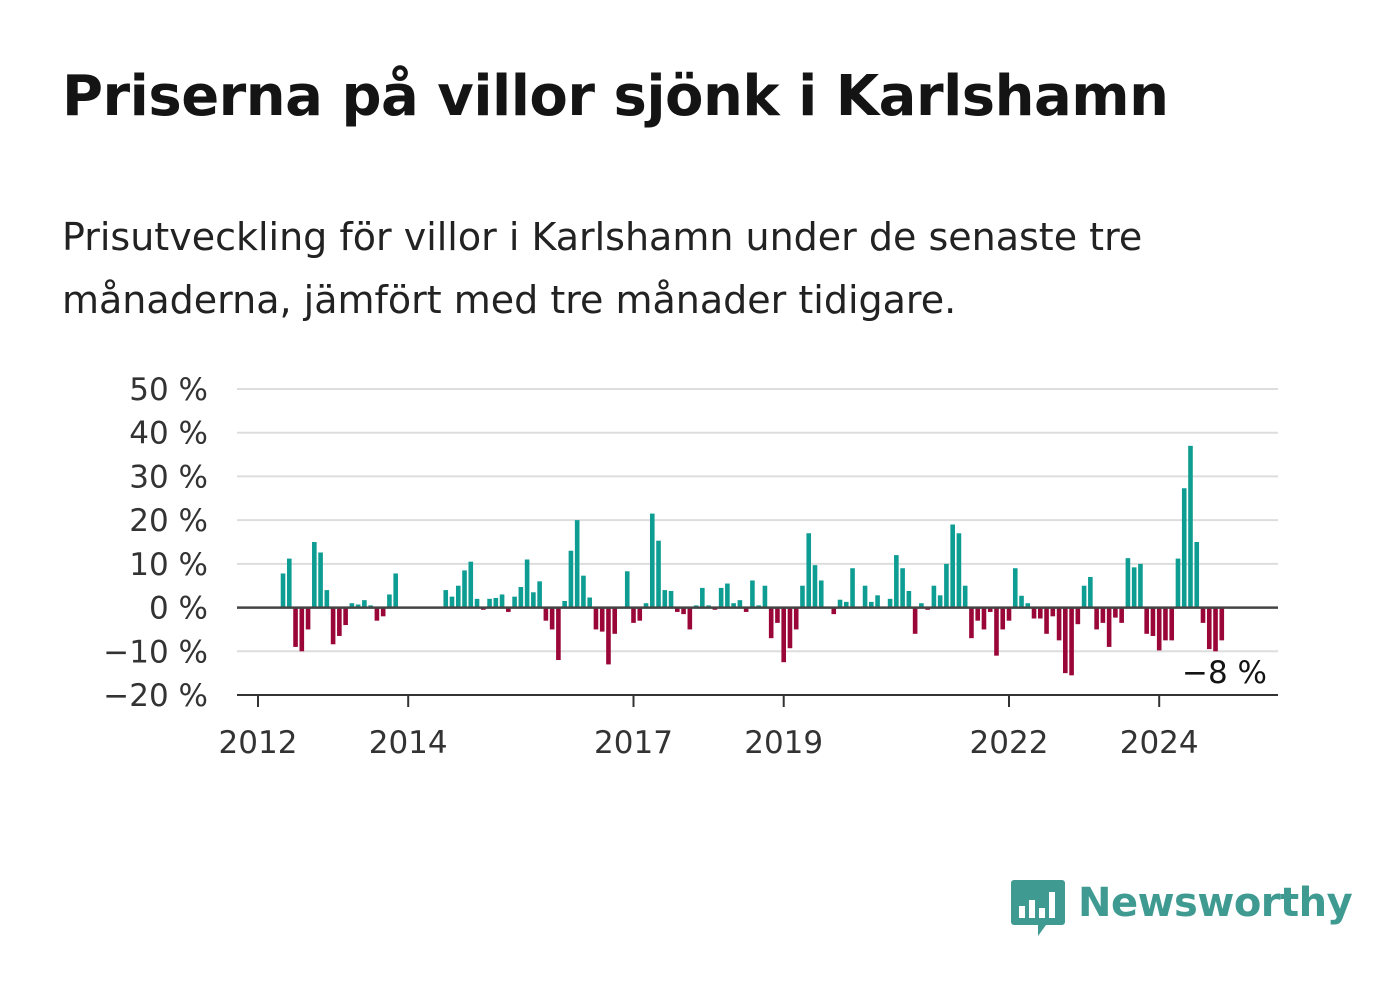  What do you see at coordinates (1159, 743) in the screenshot?
I see `x-tick-label: 2024` at bounding box center [1159, 743].